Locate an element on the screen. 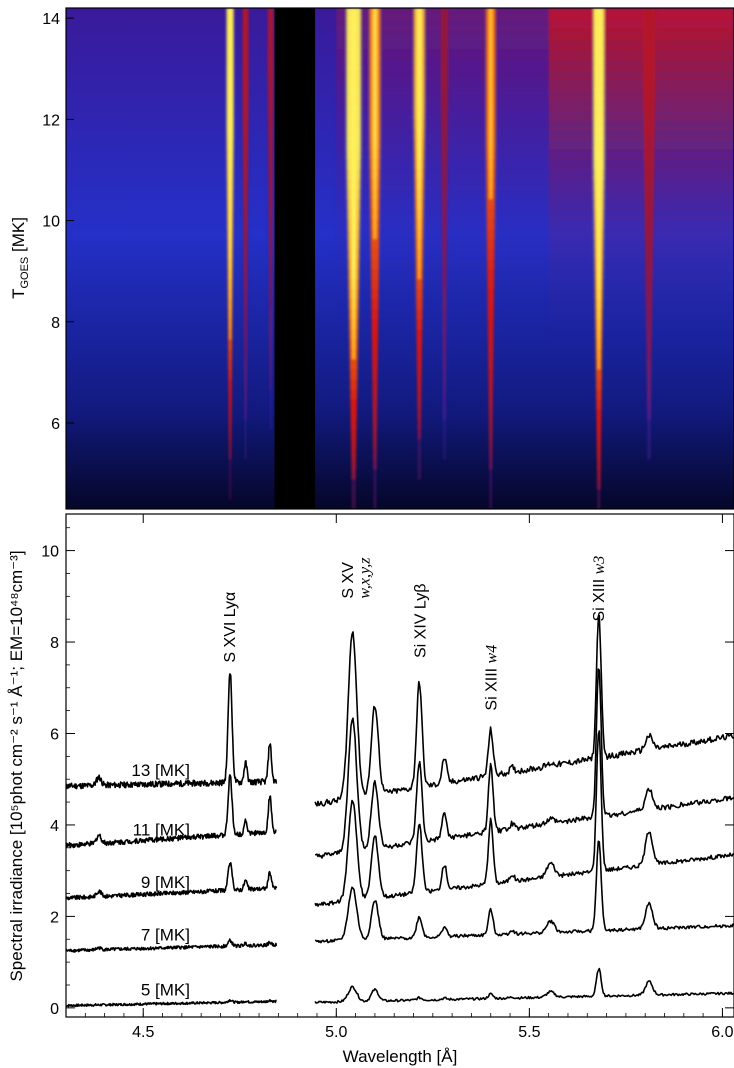 This screenshot has height=1068, width=734. heatmap-y-tick-label: 10 is located at coordinates (51, 222).